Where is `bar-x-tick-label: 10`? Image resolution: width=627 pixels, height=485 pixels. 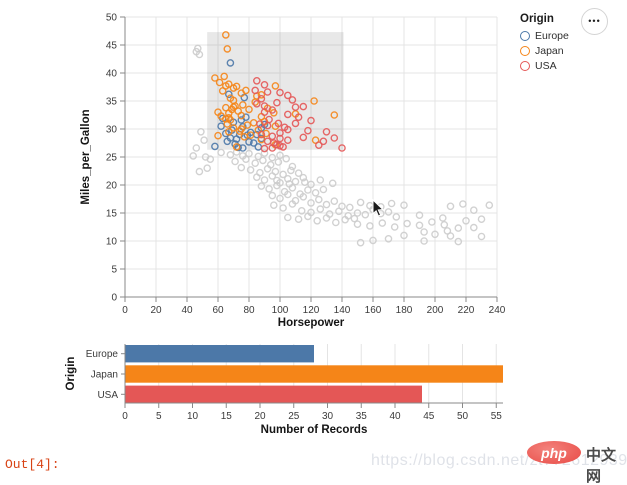 bar-x-tick-label: 10 is located at coordinates (193, 416).